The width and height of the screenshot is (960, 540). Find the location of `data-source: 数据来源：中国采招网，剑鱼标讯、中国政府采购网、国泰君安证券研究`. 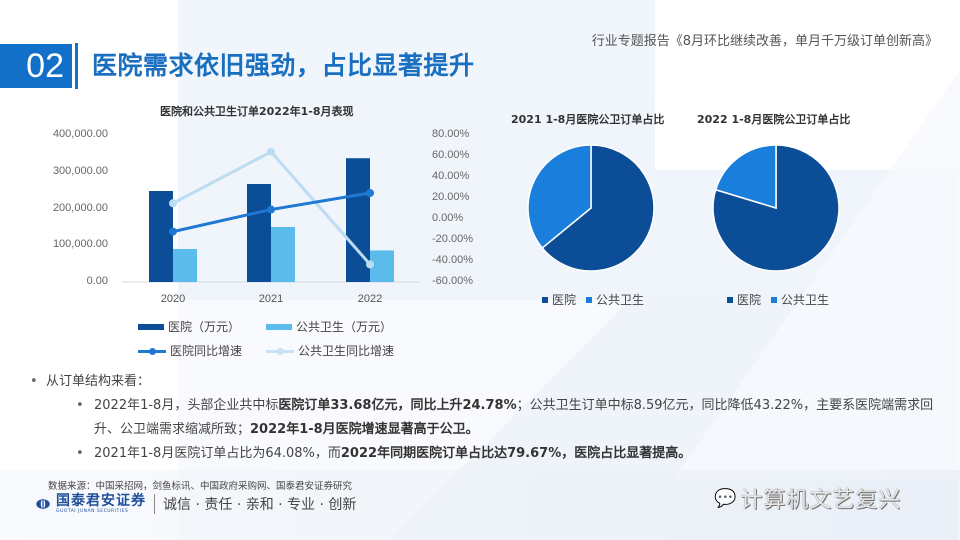

data-source: 数据来源：中国采招网，剑鱼标讯、中国政府采购网、国泰君安证券研究 is located at coordinates (200, 486).